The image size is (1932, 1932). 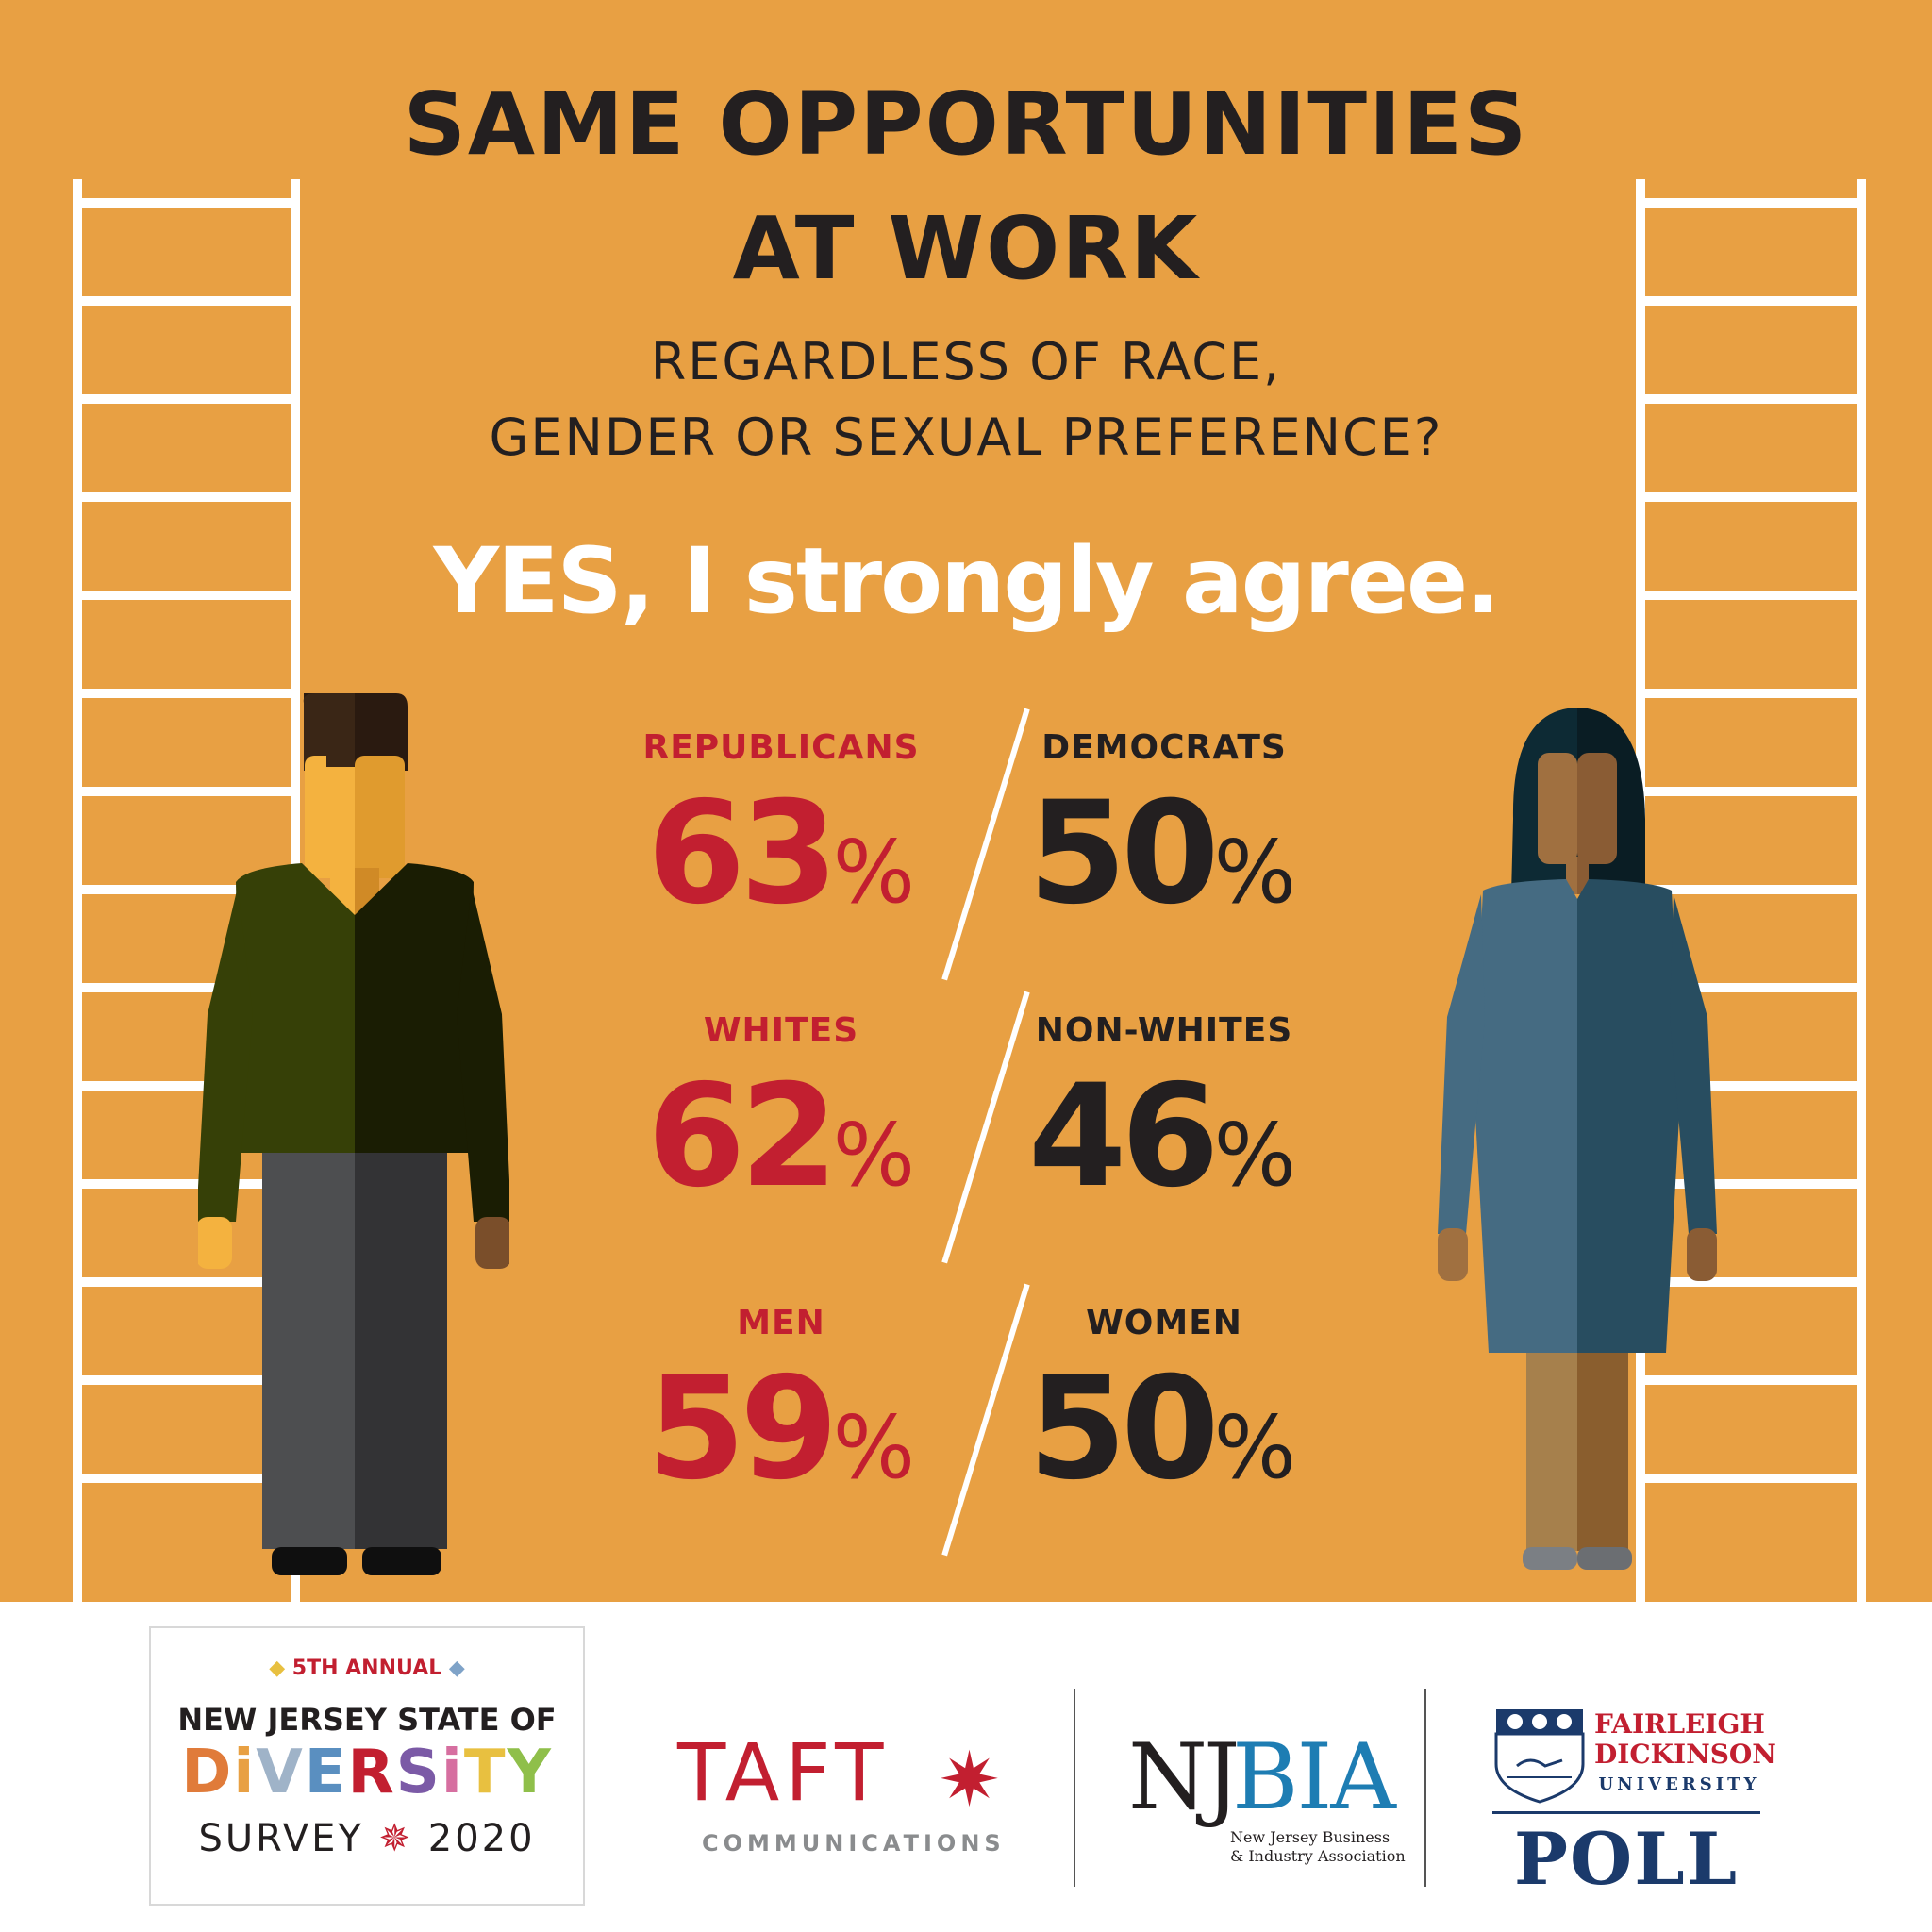 I want to click on star-icon: ✵, so click(x=396, y=1839).